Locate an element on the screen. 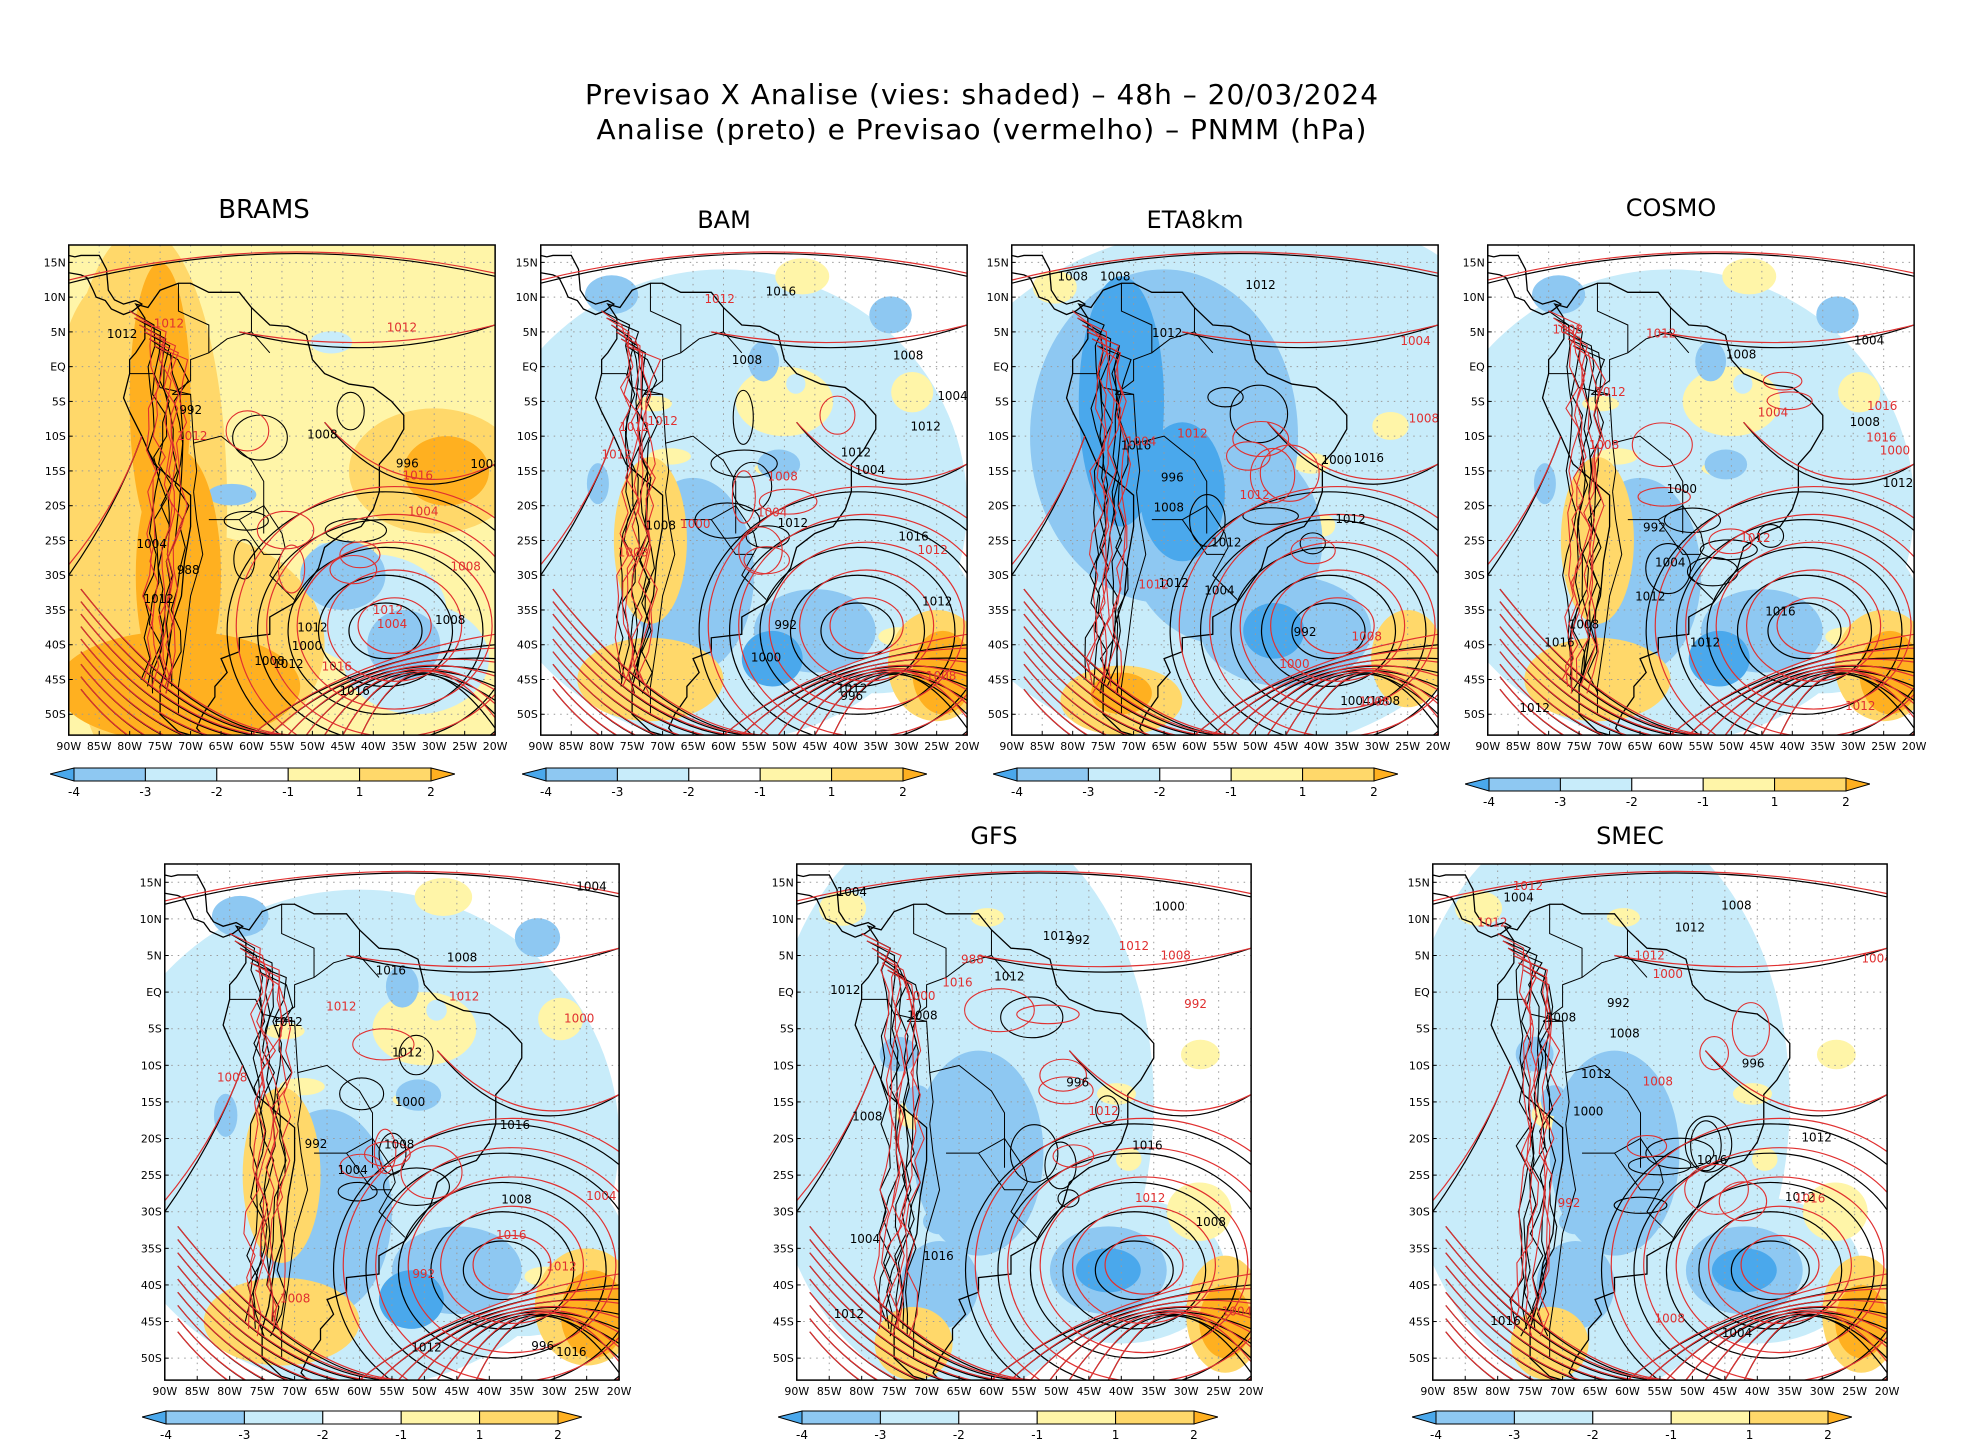 This screenshot has width=1964, height=1450. lon-tick-label: 30W is located at coordinates (906, 746).